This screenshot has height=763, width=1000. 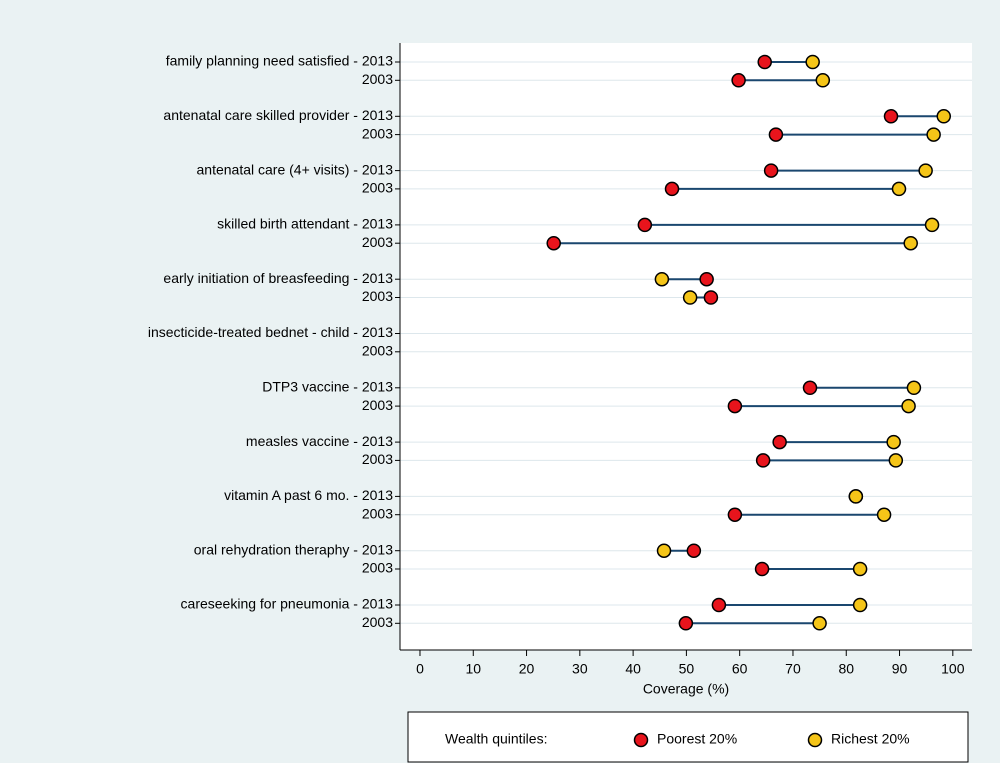 What do you see at coordinates (308, 495) in the screenshot?
I see `y-tick-label: vitamin A past 6 mo. - 2013` at bounding box center [308, 495].